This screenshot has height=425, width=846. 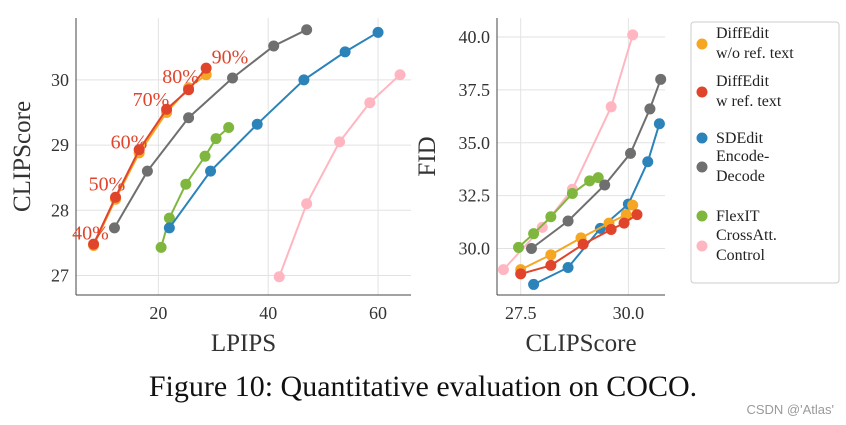 I want to click on x-tick-label: 30.0, so click(x=629, y=313).